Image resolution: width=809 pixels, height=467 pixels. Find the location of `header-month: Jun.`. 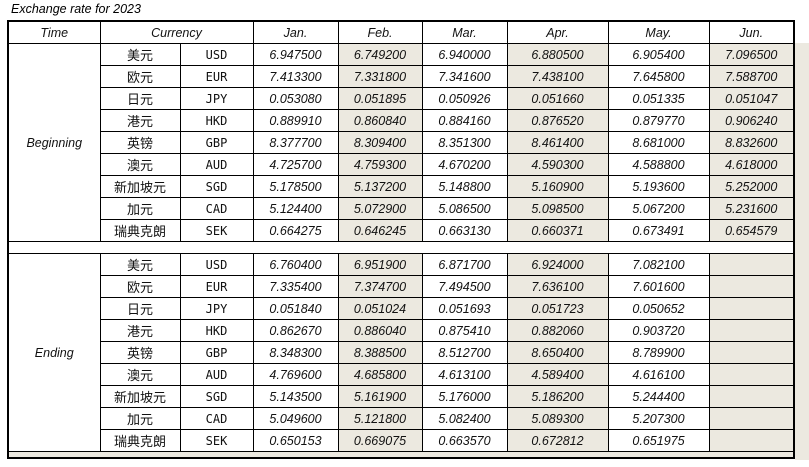

header-month: Jun. is located at coordinates (751, 32).